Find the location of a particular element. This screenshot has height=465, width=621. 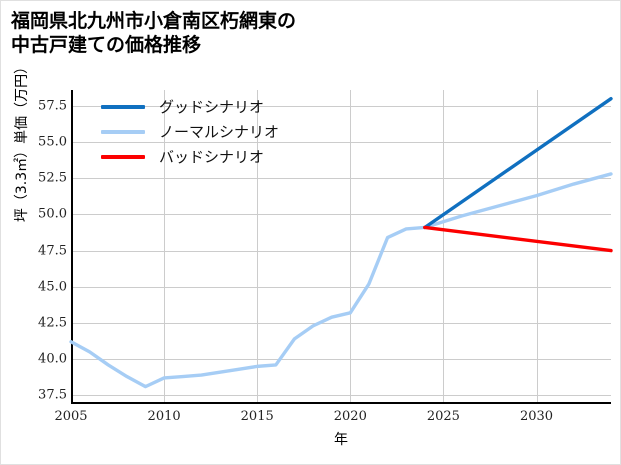

series-line-bad is located at coordinates (518, 239).